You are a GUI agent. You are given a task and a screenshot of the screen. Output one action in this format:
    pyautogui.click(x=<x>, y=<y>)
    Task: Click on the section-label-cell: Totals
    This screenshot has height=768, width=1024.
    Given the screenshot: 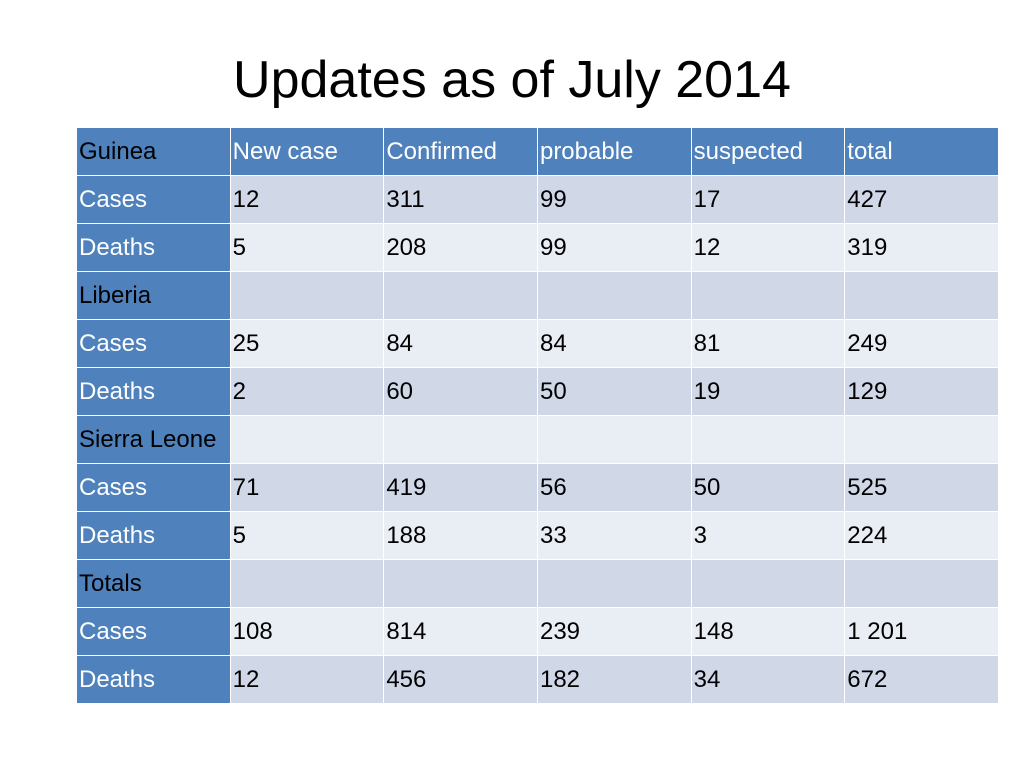 What is the action you would take?
    pyautogui.click(x=153, y=583)
    